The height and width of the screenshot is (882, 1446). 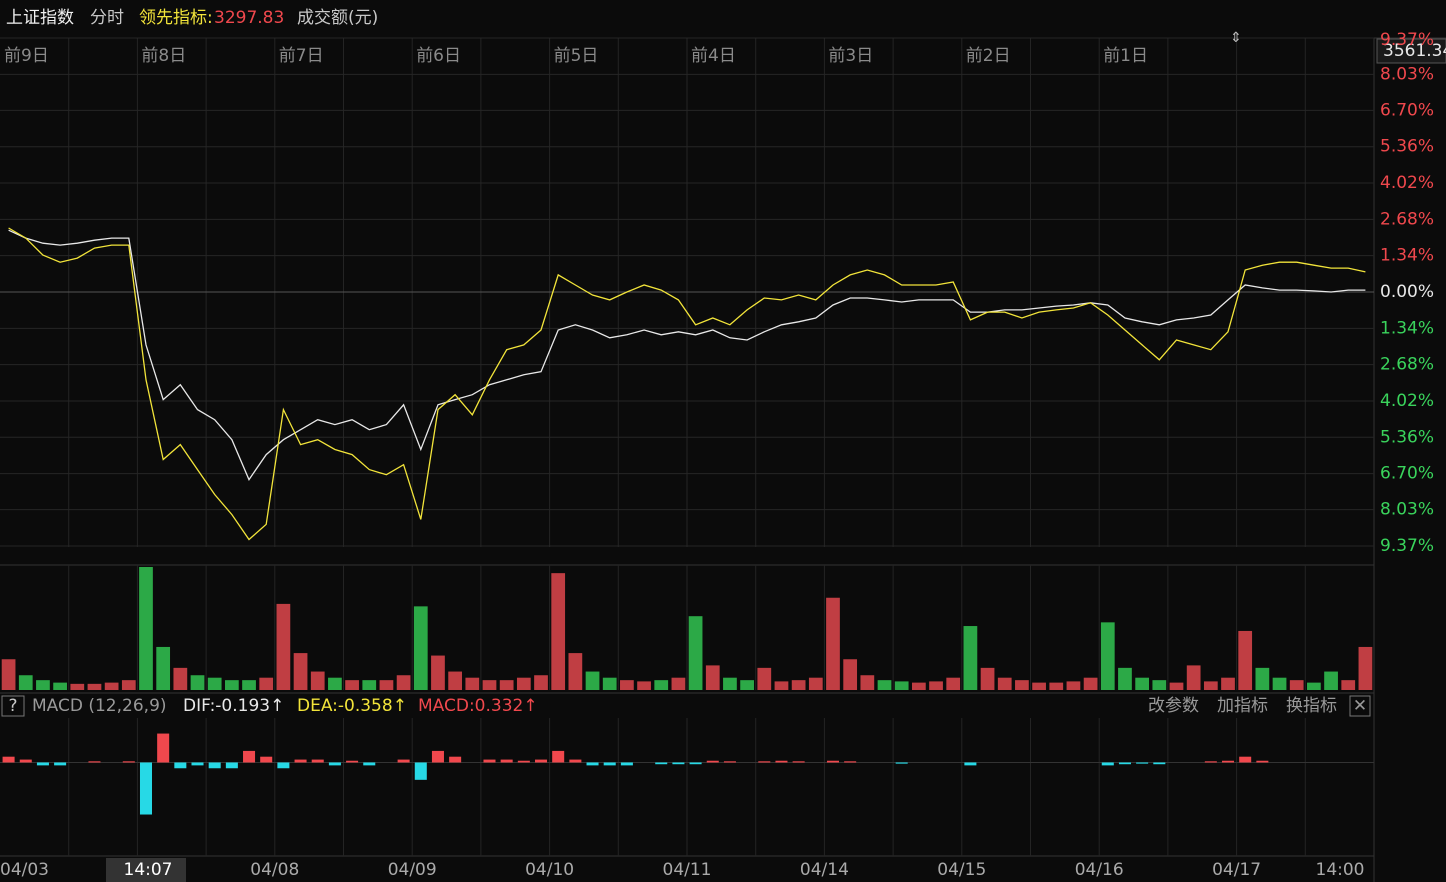 What do you see at coordinates (40, 18) in the screenshot?
I see `index-name: 上证指数` at bounding box center [40, 18].